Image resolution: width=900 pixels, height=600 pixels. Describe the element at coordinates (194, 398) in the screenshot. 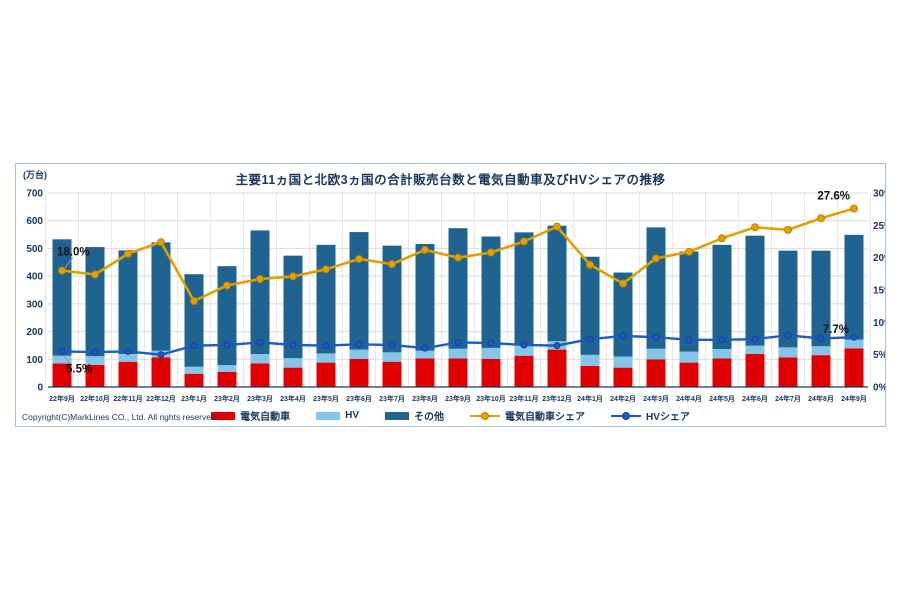

I see `svg-text: 23年1月` at that location.